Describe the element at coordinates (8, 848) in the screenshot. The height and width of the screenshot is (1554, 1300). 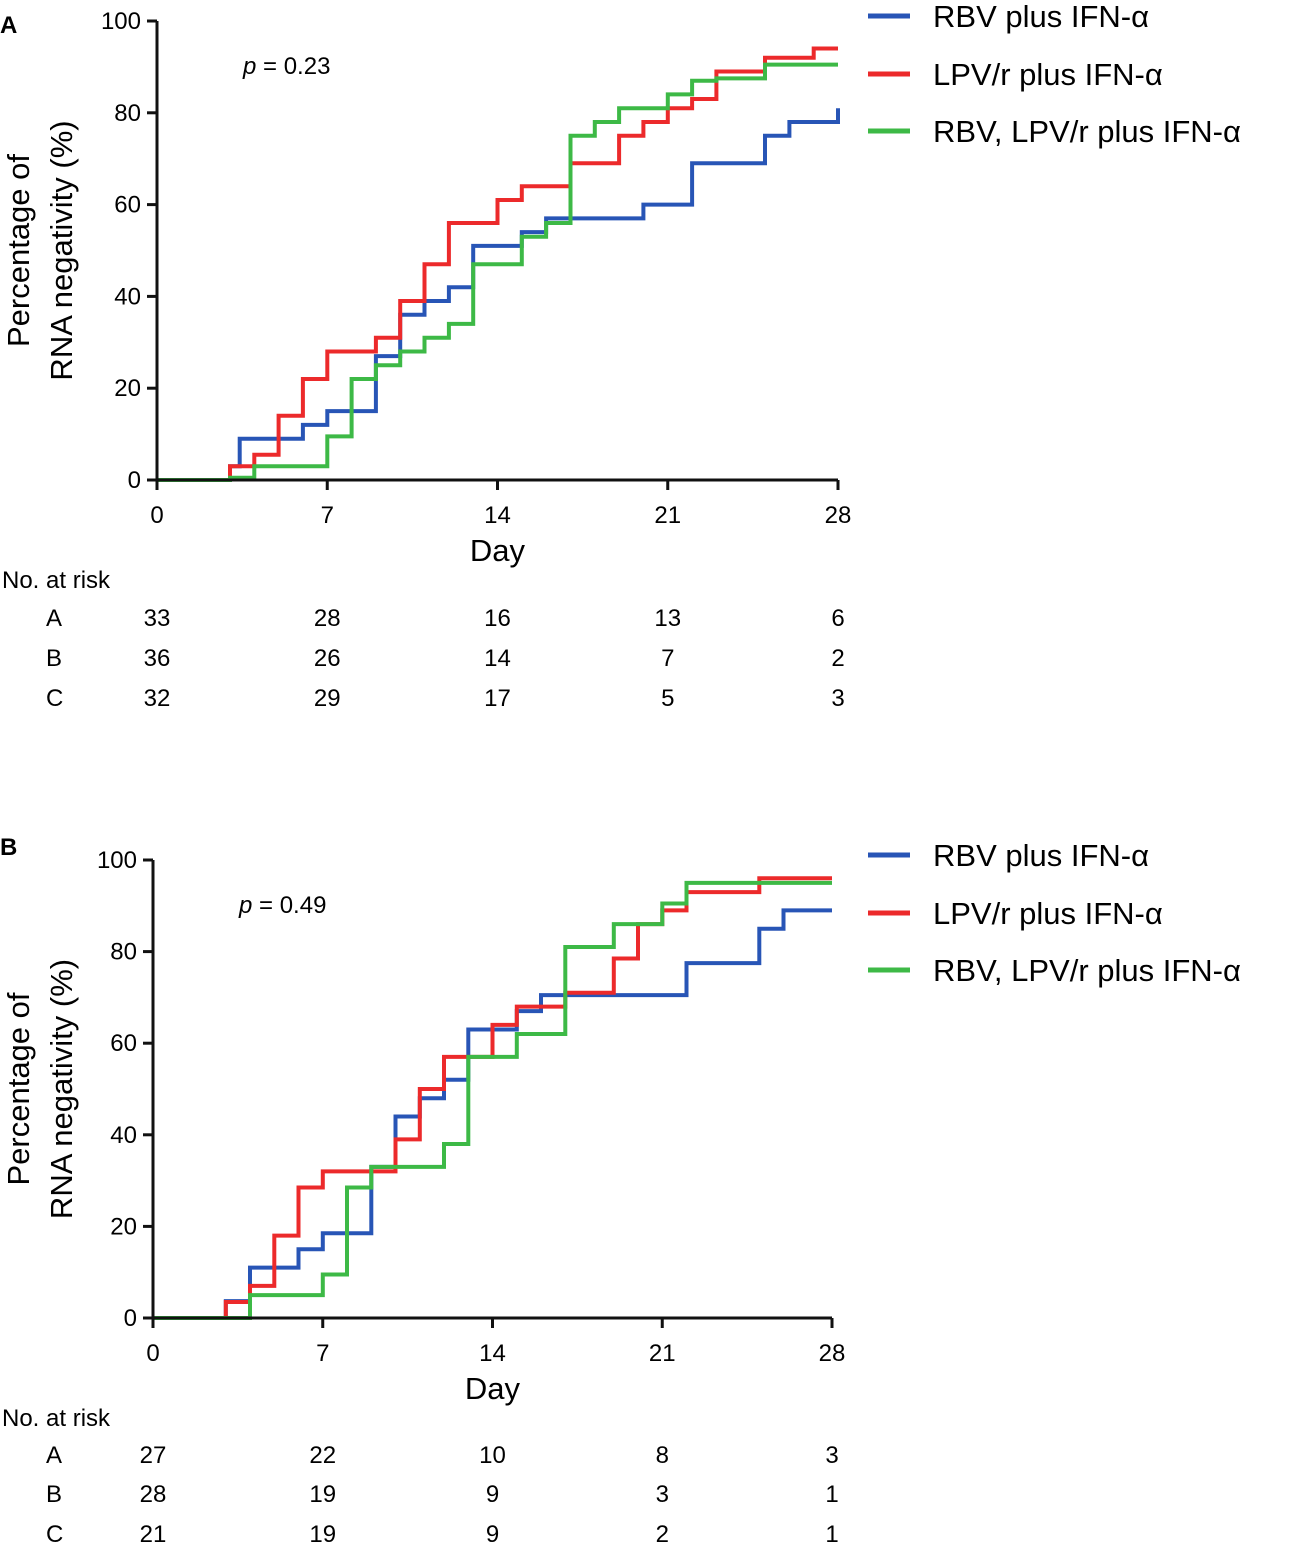
I see `panel-letter: B` at that location.